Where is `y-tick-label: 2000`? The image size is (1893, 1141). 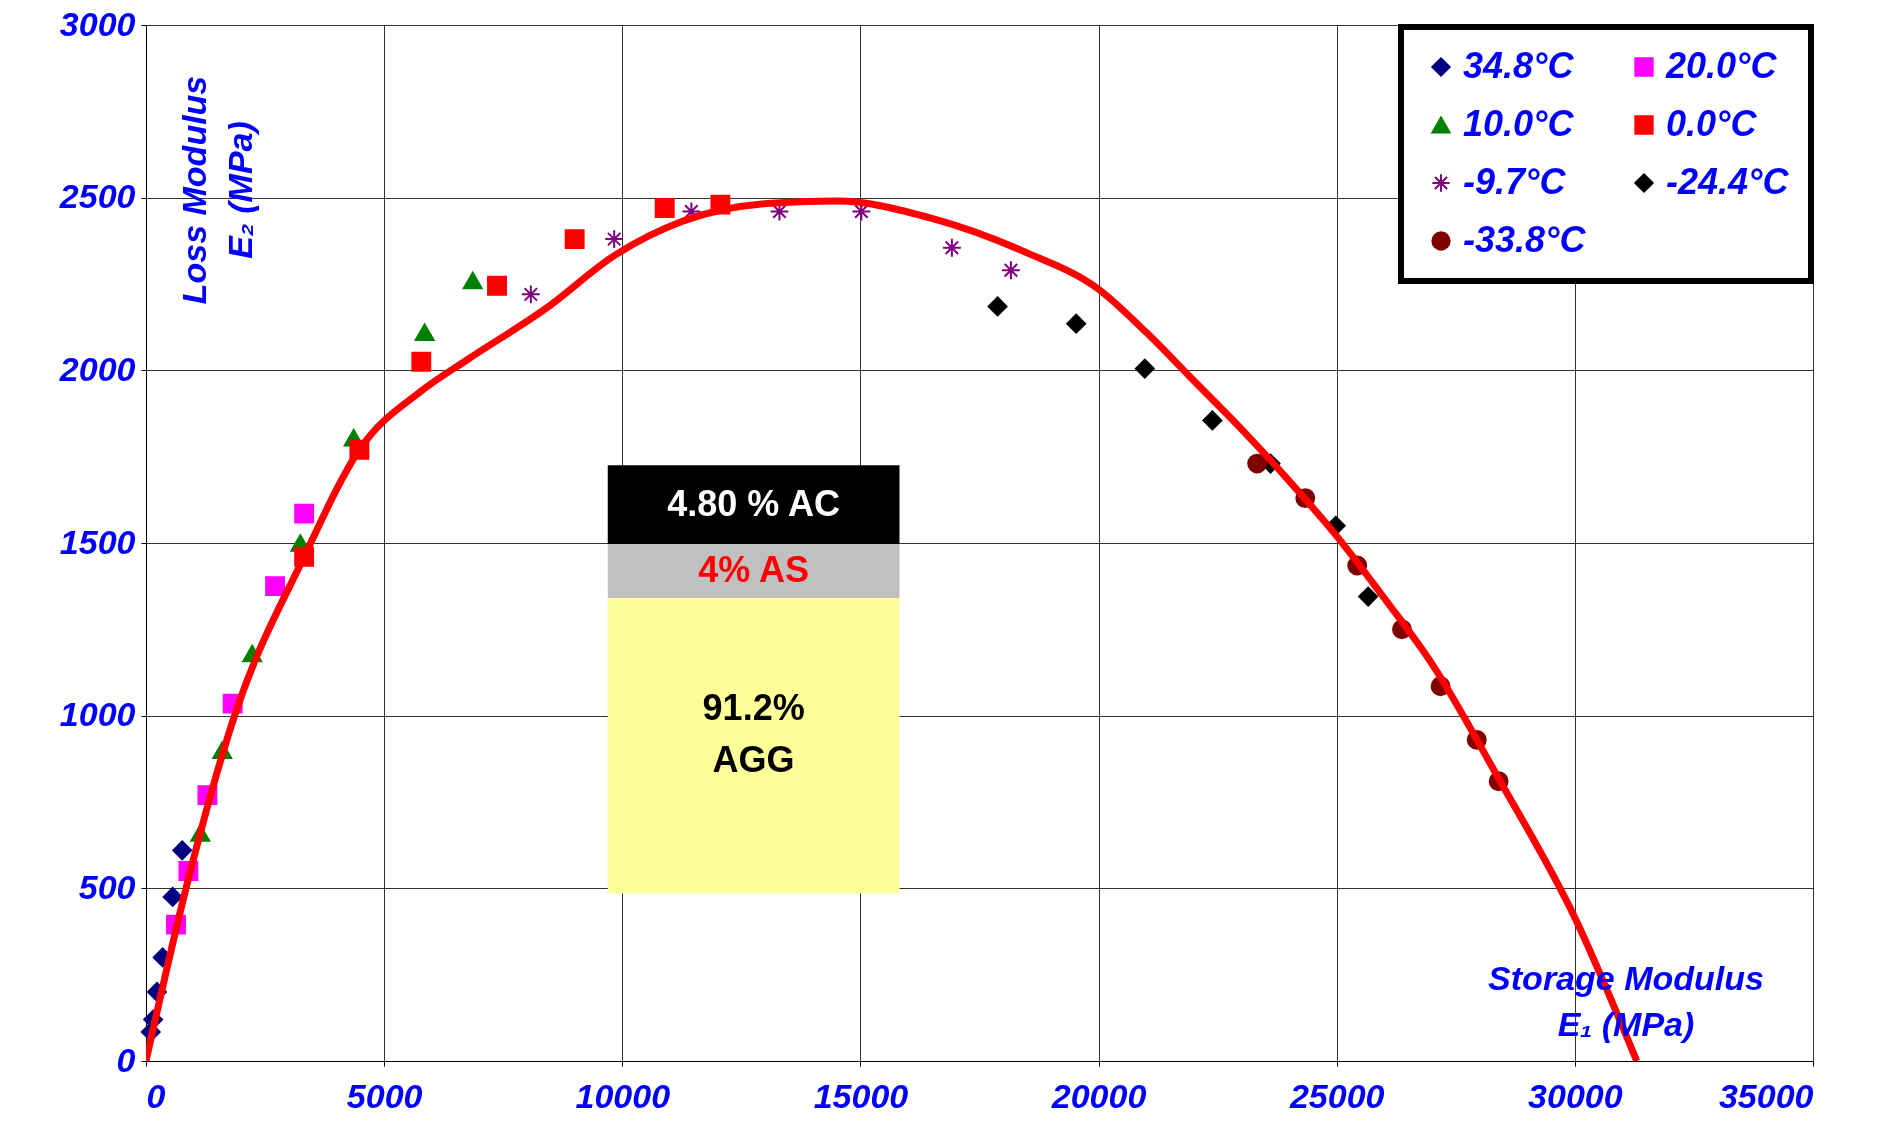
y-tick-label: 2000 is located at coordinates (97, 368).